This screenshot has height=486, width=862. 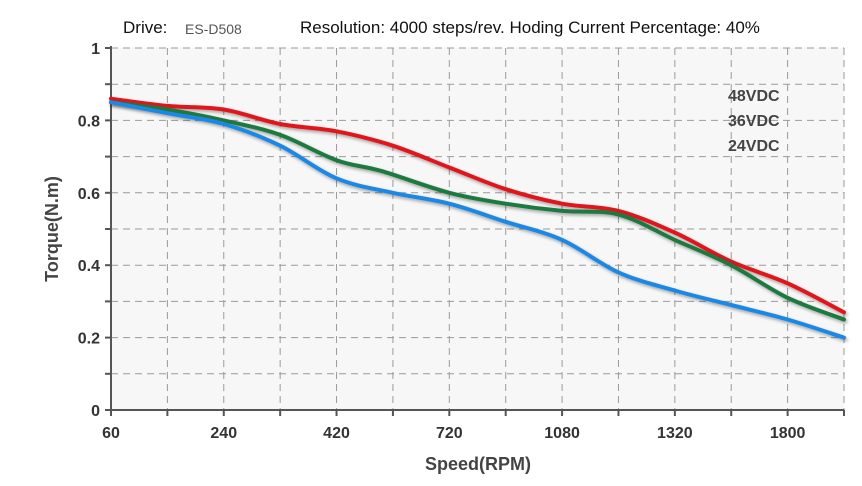 What do you see at coordinates (449, 433) in the screenshot?
I see `x-tick-label: 720` at bounding box center [449, 433].